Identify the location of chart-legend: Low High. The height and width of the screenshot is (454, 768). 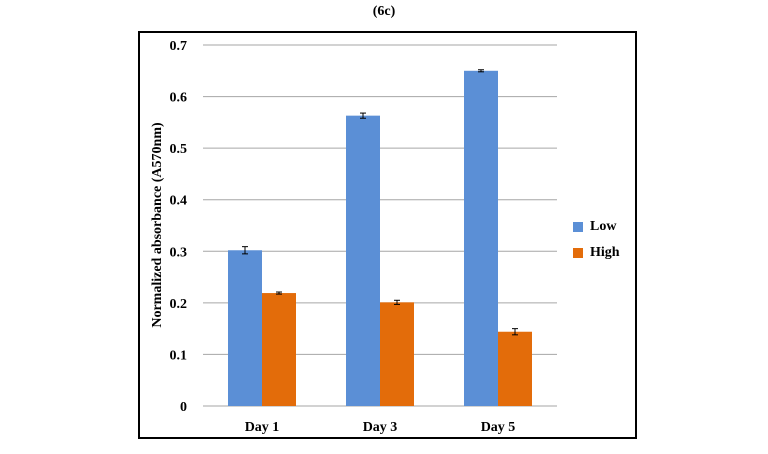
(596, 240).